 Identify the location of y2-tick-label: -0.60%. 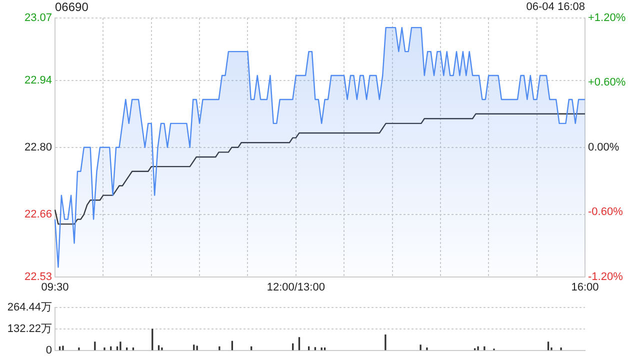
(606, 212).